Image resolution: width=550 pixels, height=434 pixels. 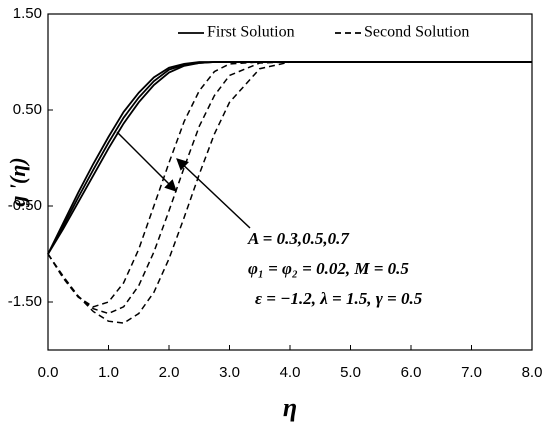 What do you see at coordinates (411, 372) in the screenshot?
I see `x-tick-label: 6.0` at bounding box center [411, 372].